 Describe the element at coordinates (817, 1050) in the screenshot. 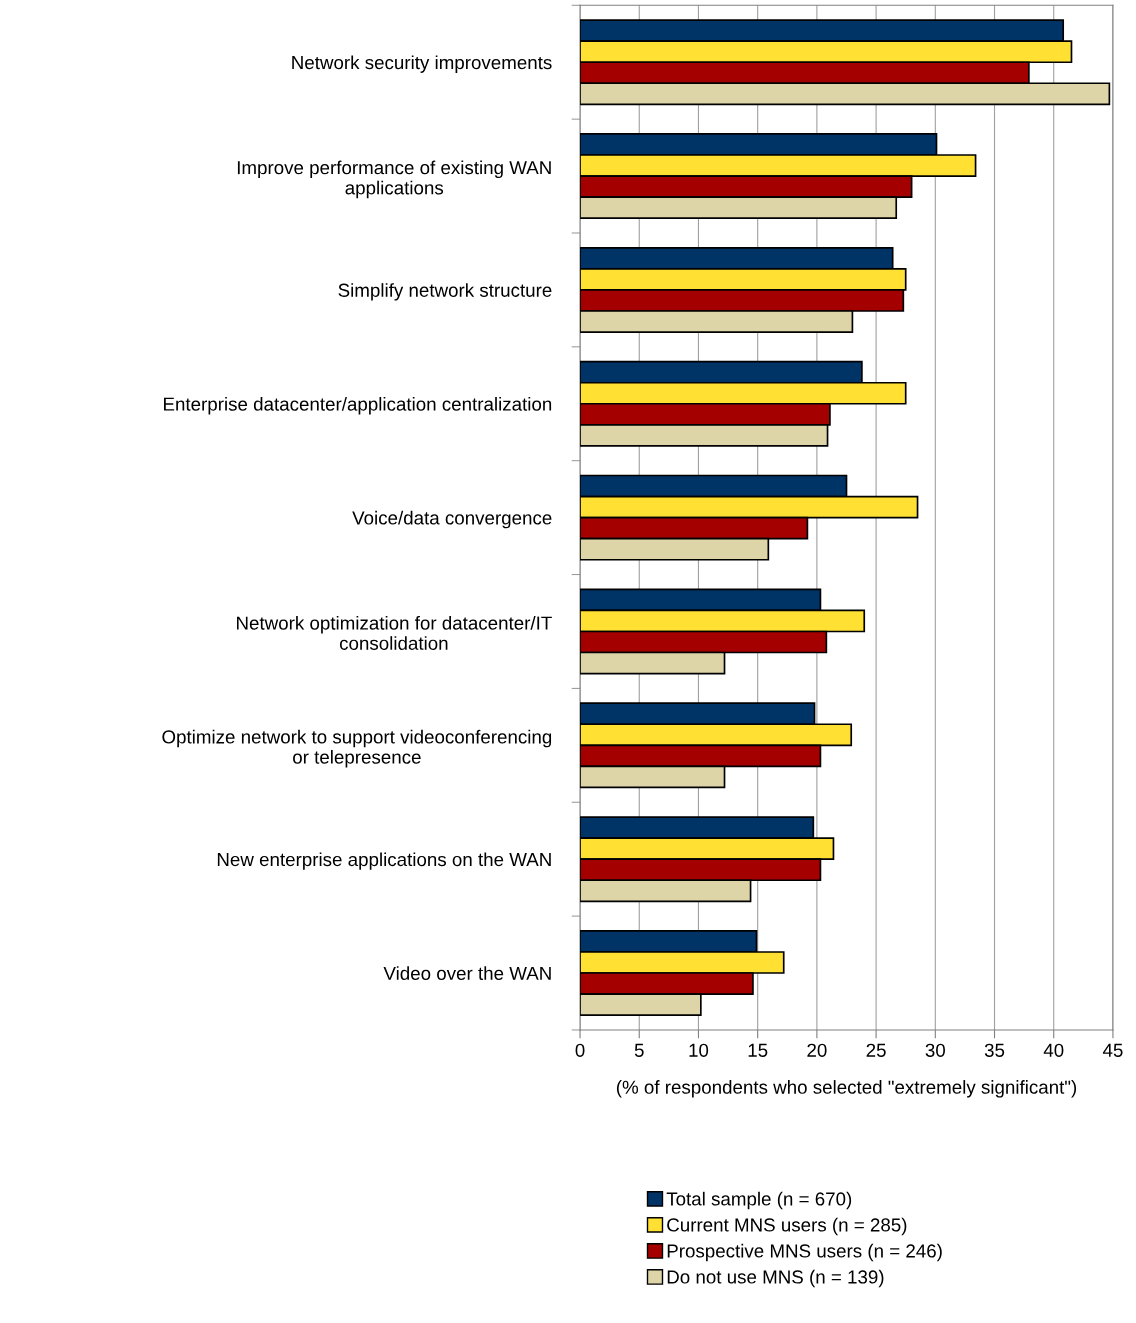

I see `x-tick-label: 20` at that location.